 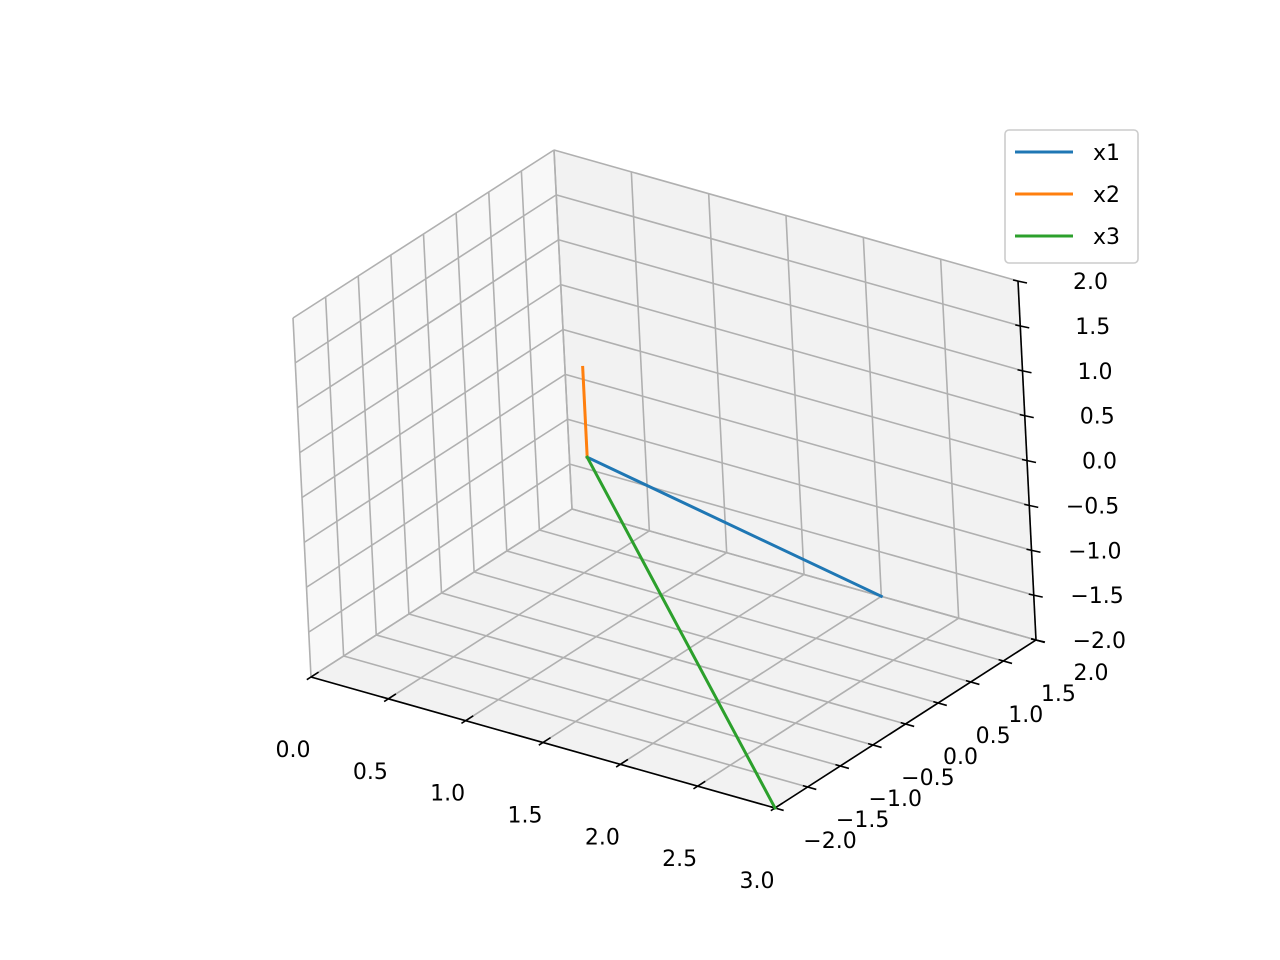 I want to click on z-tick-label: 2.0, so click(x=1090, y=282).